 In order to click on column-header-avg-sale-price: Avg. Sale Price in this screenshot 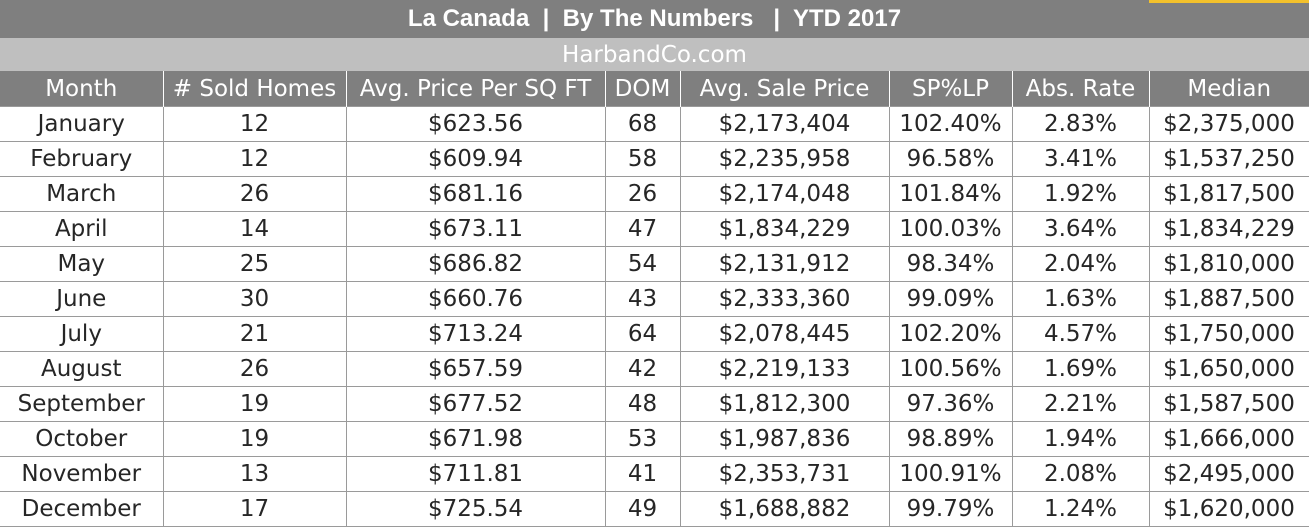, I will do `click(785, 89)`.